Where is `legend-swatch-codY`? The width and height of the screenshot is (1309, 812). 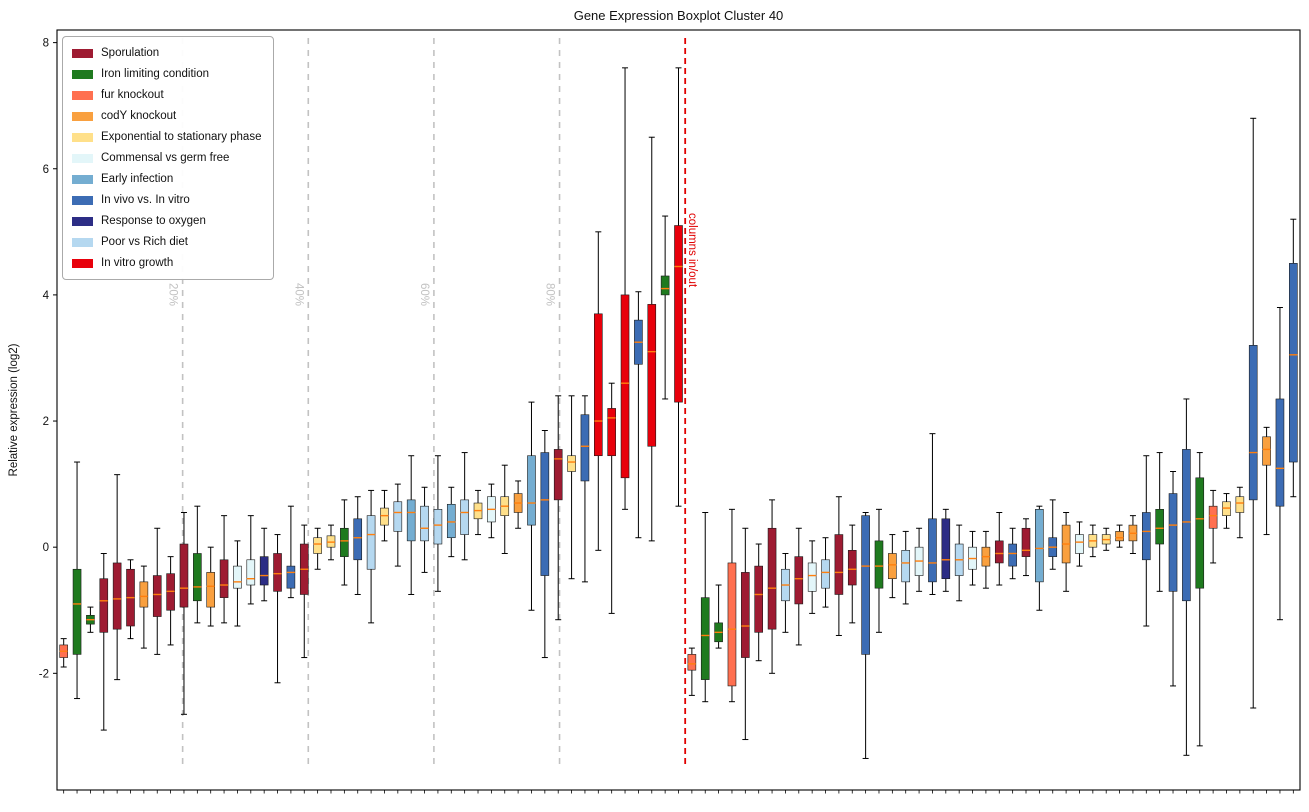
legend-swatch-codY is located at coordinates (82, 116).